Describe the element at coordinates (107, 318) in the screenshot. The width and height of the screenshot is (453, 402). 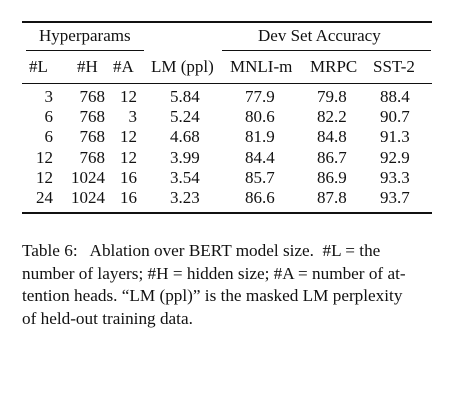
I see `caption-line-4: of held-out training data.` at that location.